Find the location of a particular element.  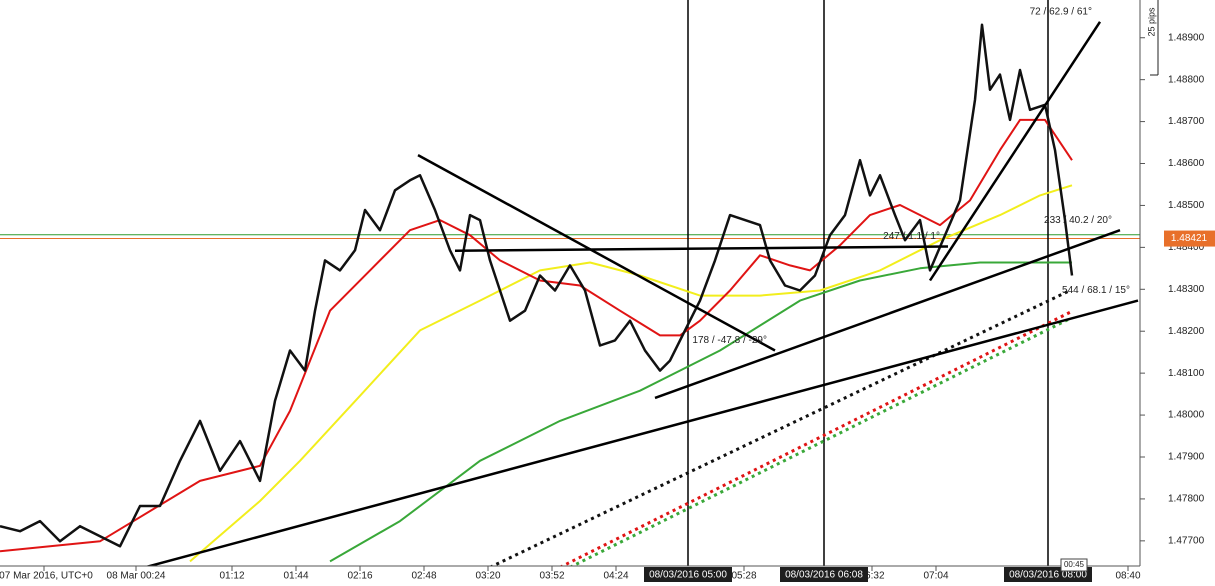

y-tick-label: 1.48100 is located at coordinates (1186, 373).